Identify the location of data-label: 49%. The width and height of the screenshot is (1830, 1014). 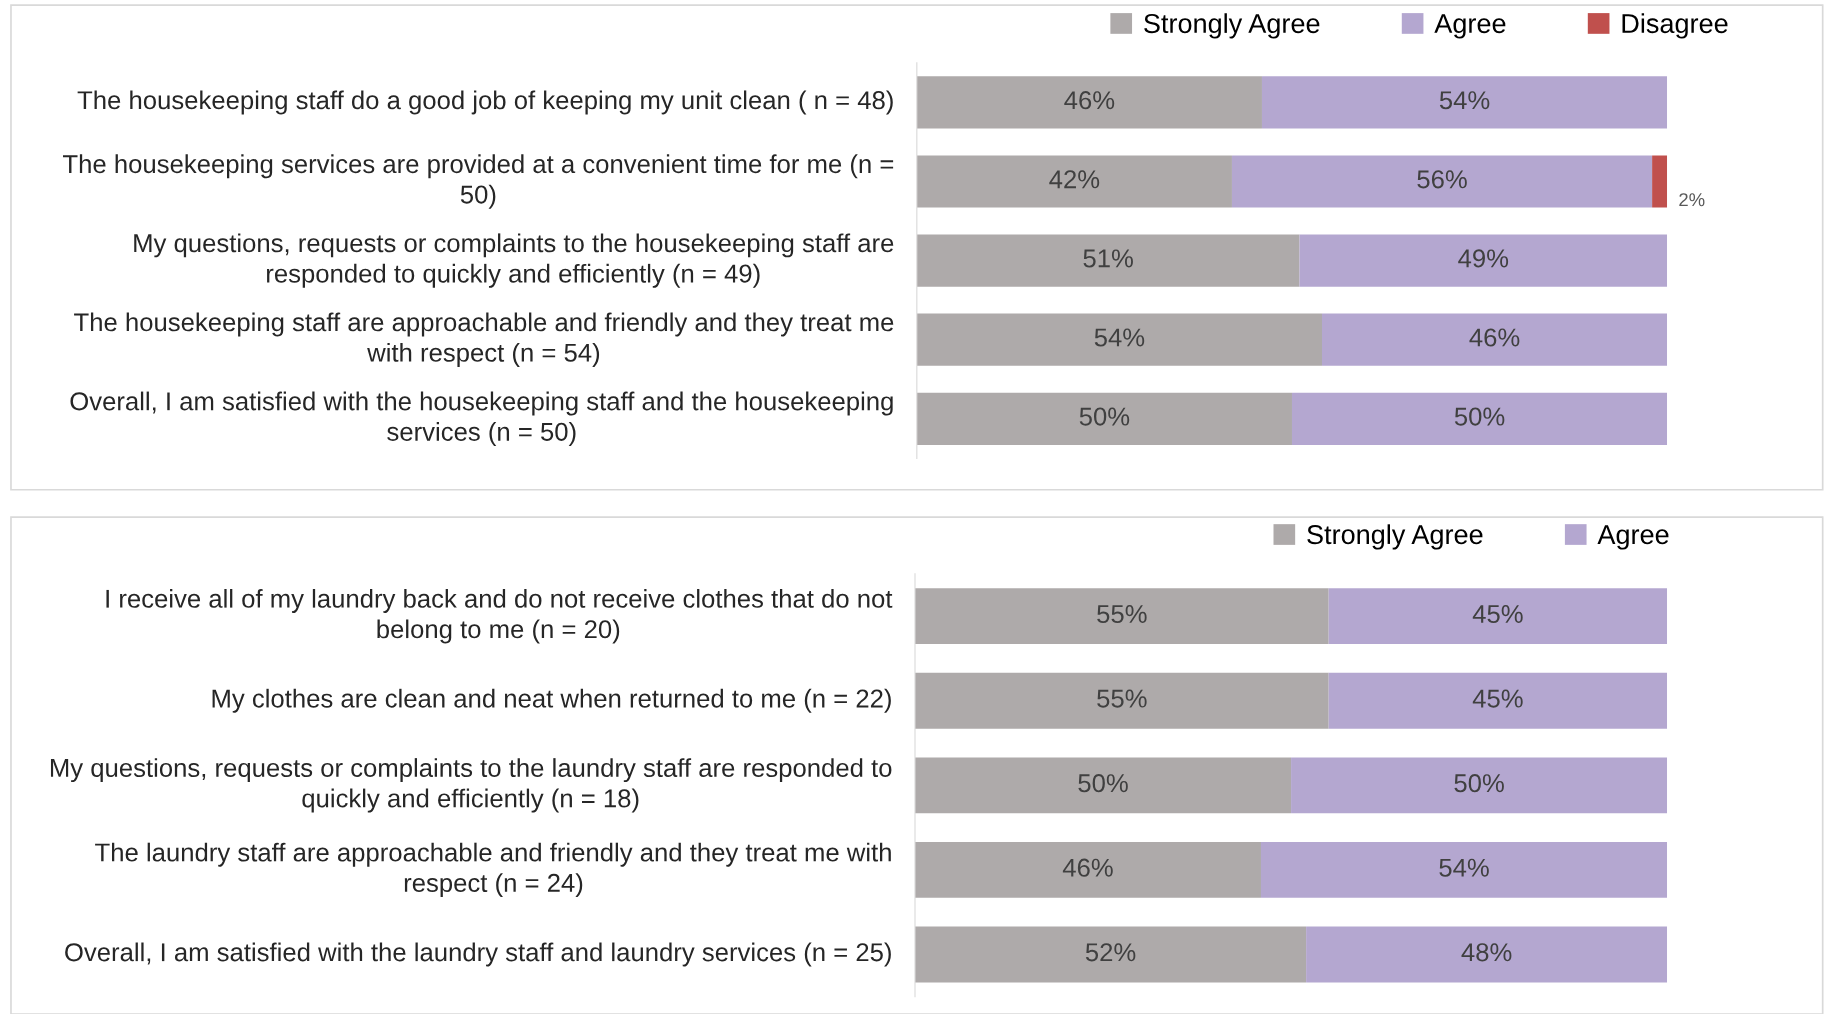
(1483, 258).